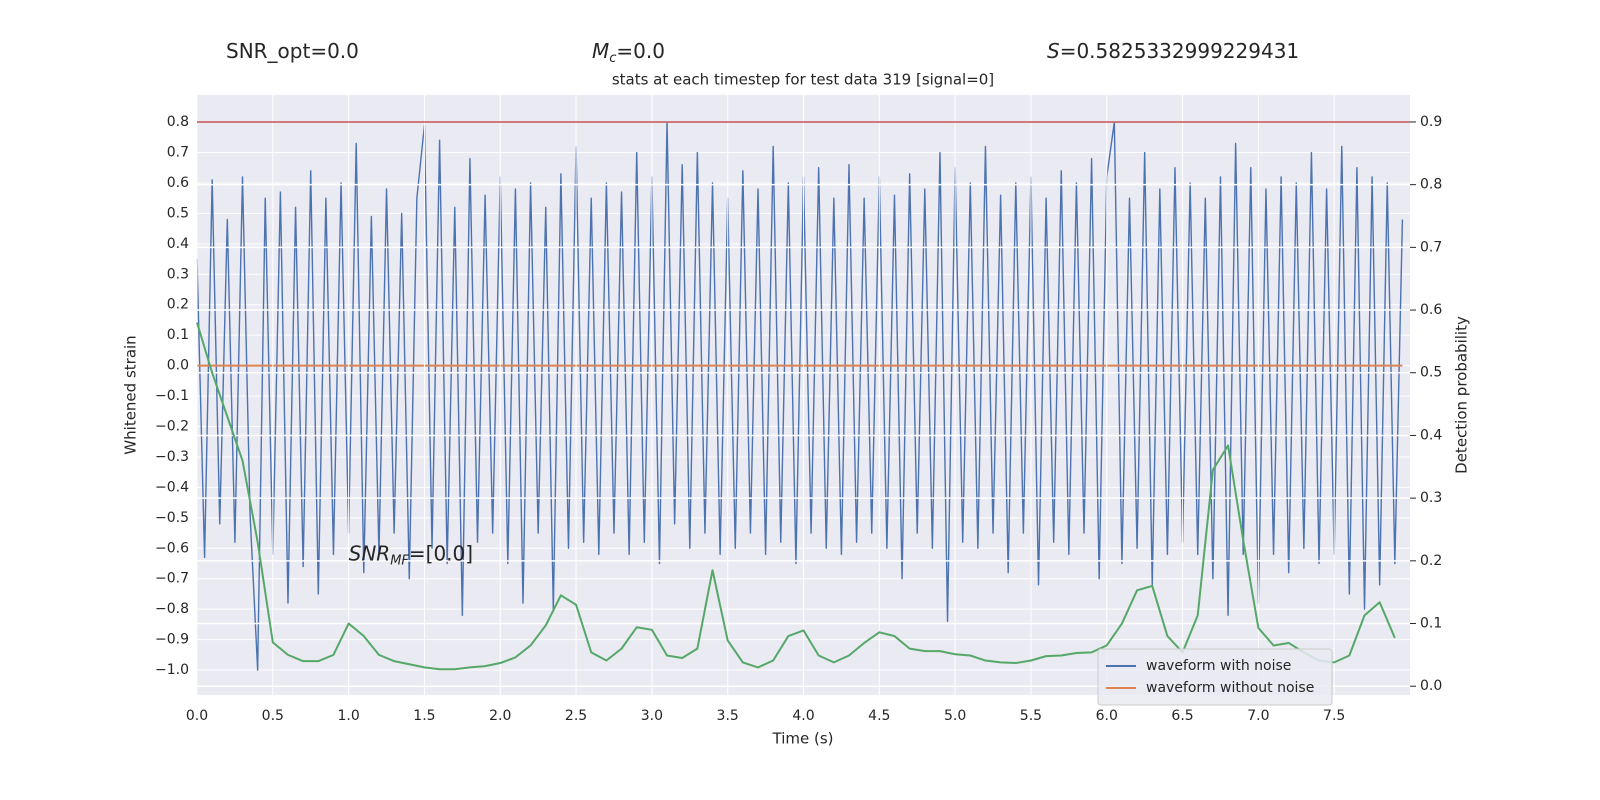  Describe the element at coordinates (197, 716) in the screenshot. I see `x-tick-label: 0.0` at that location.